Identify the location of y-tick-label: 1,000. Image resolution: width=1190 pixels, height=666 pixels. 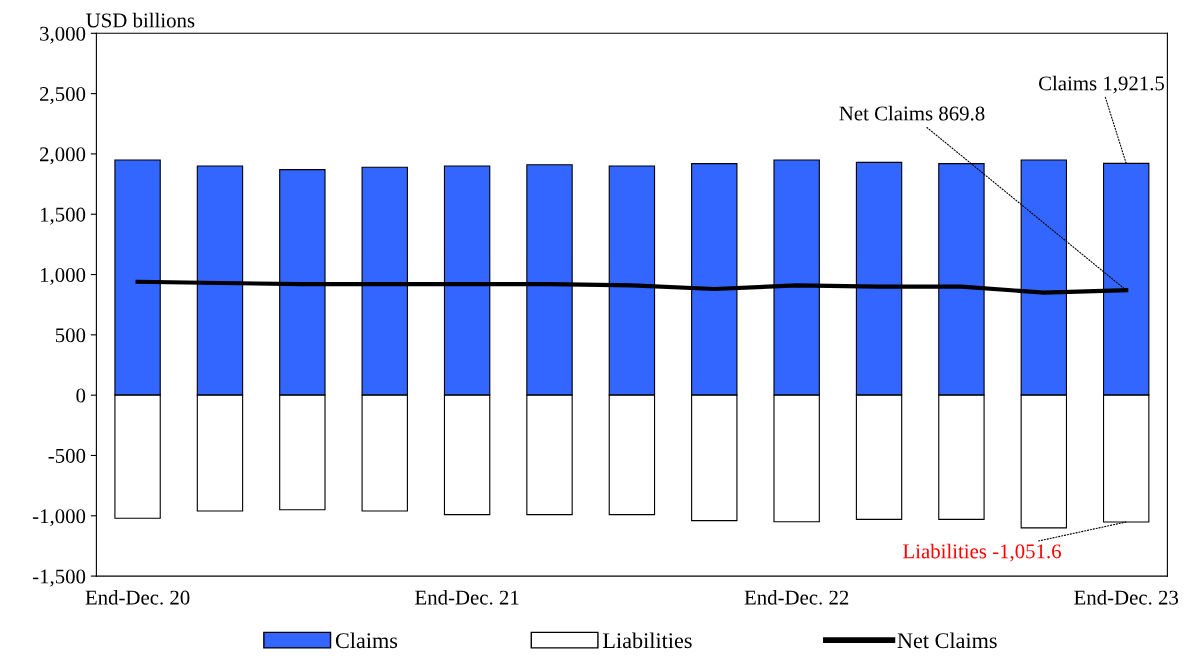
(63, 276).